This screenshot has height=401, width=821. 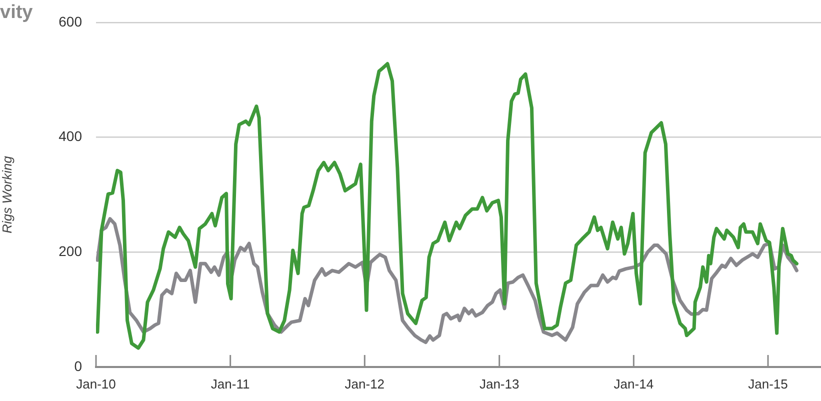 What do you see at coordinates (364, 384) in the screenshot?
I see `x-tick-label: Jan-12` at bounding box center [364, 384].